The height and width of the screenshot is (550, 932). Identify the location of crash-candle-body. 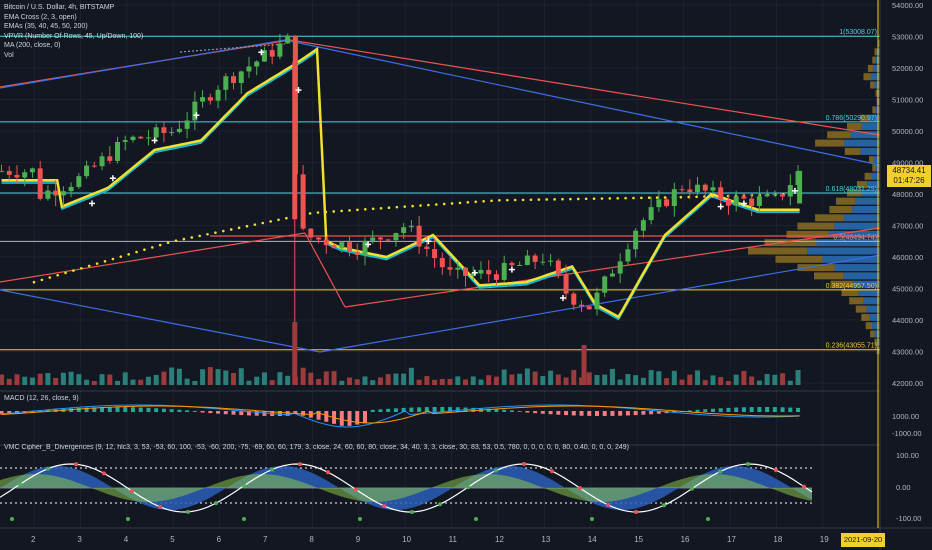
(295, 140).